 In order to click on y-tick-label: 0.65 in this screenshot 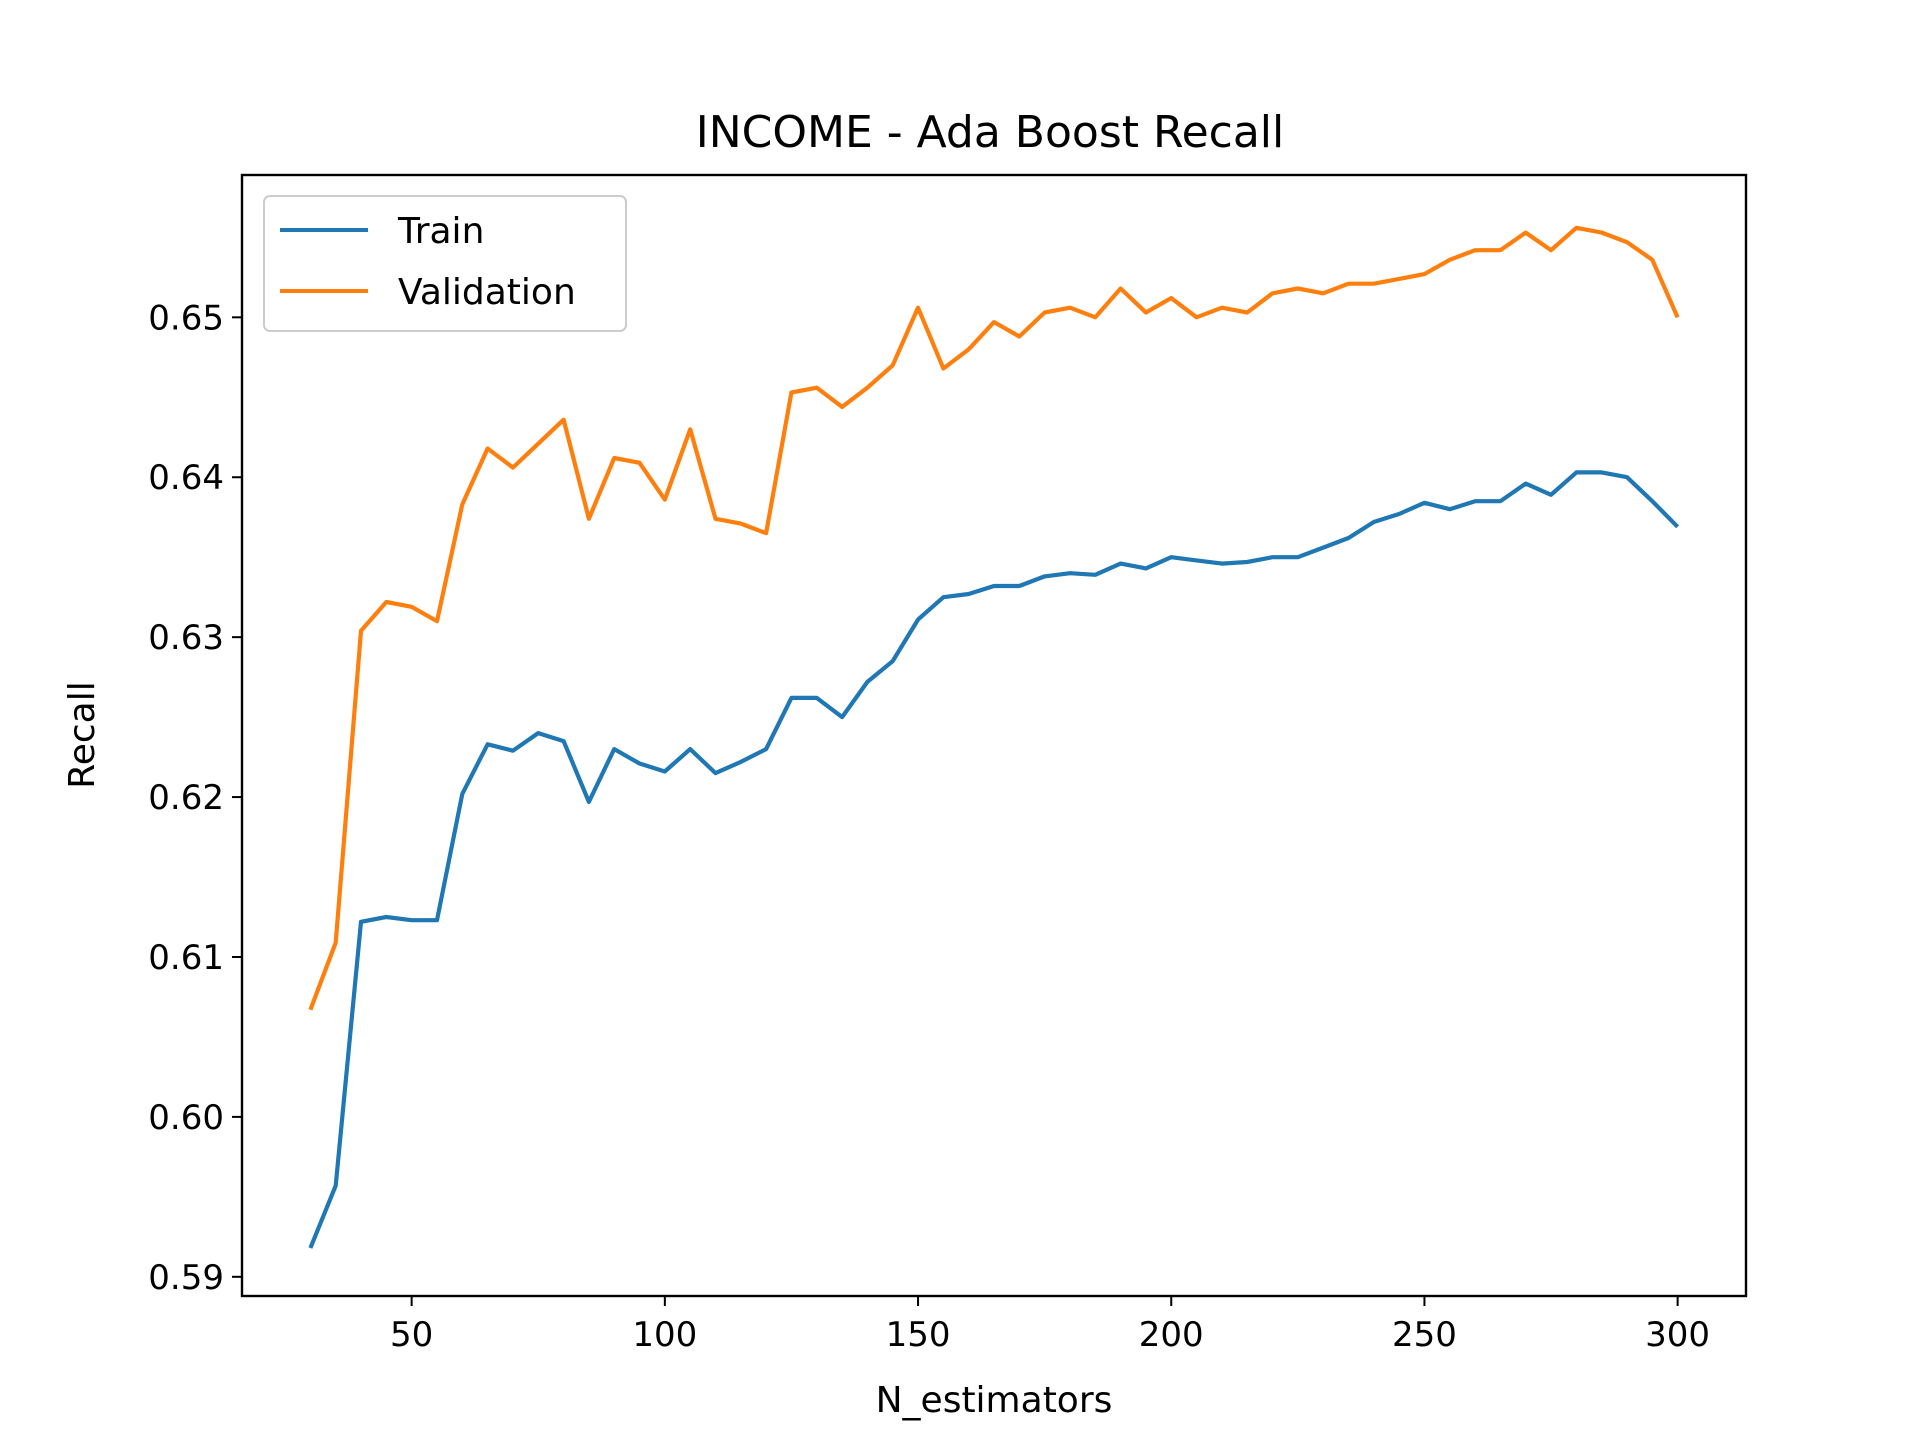, I will do `click(186, 318)`.